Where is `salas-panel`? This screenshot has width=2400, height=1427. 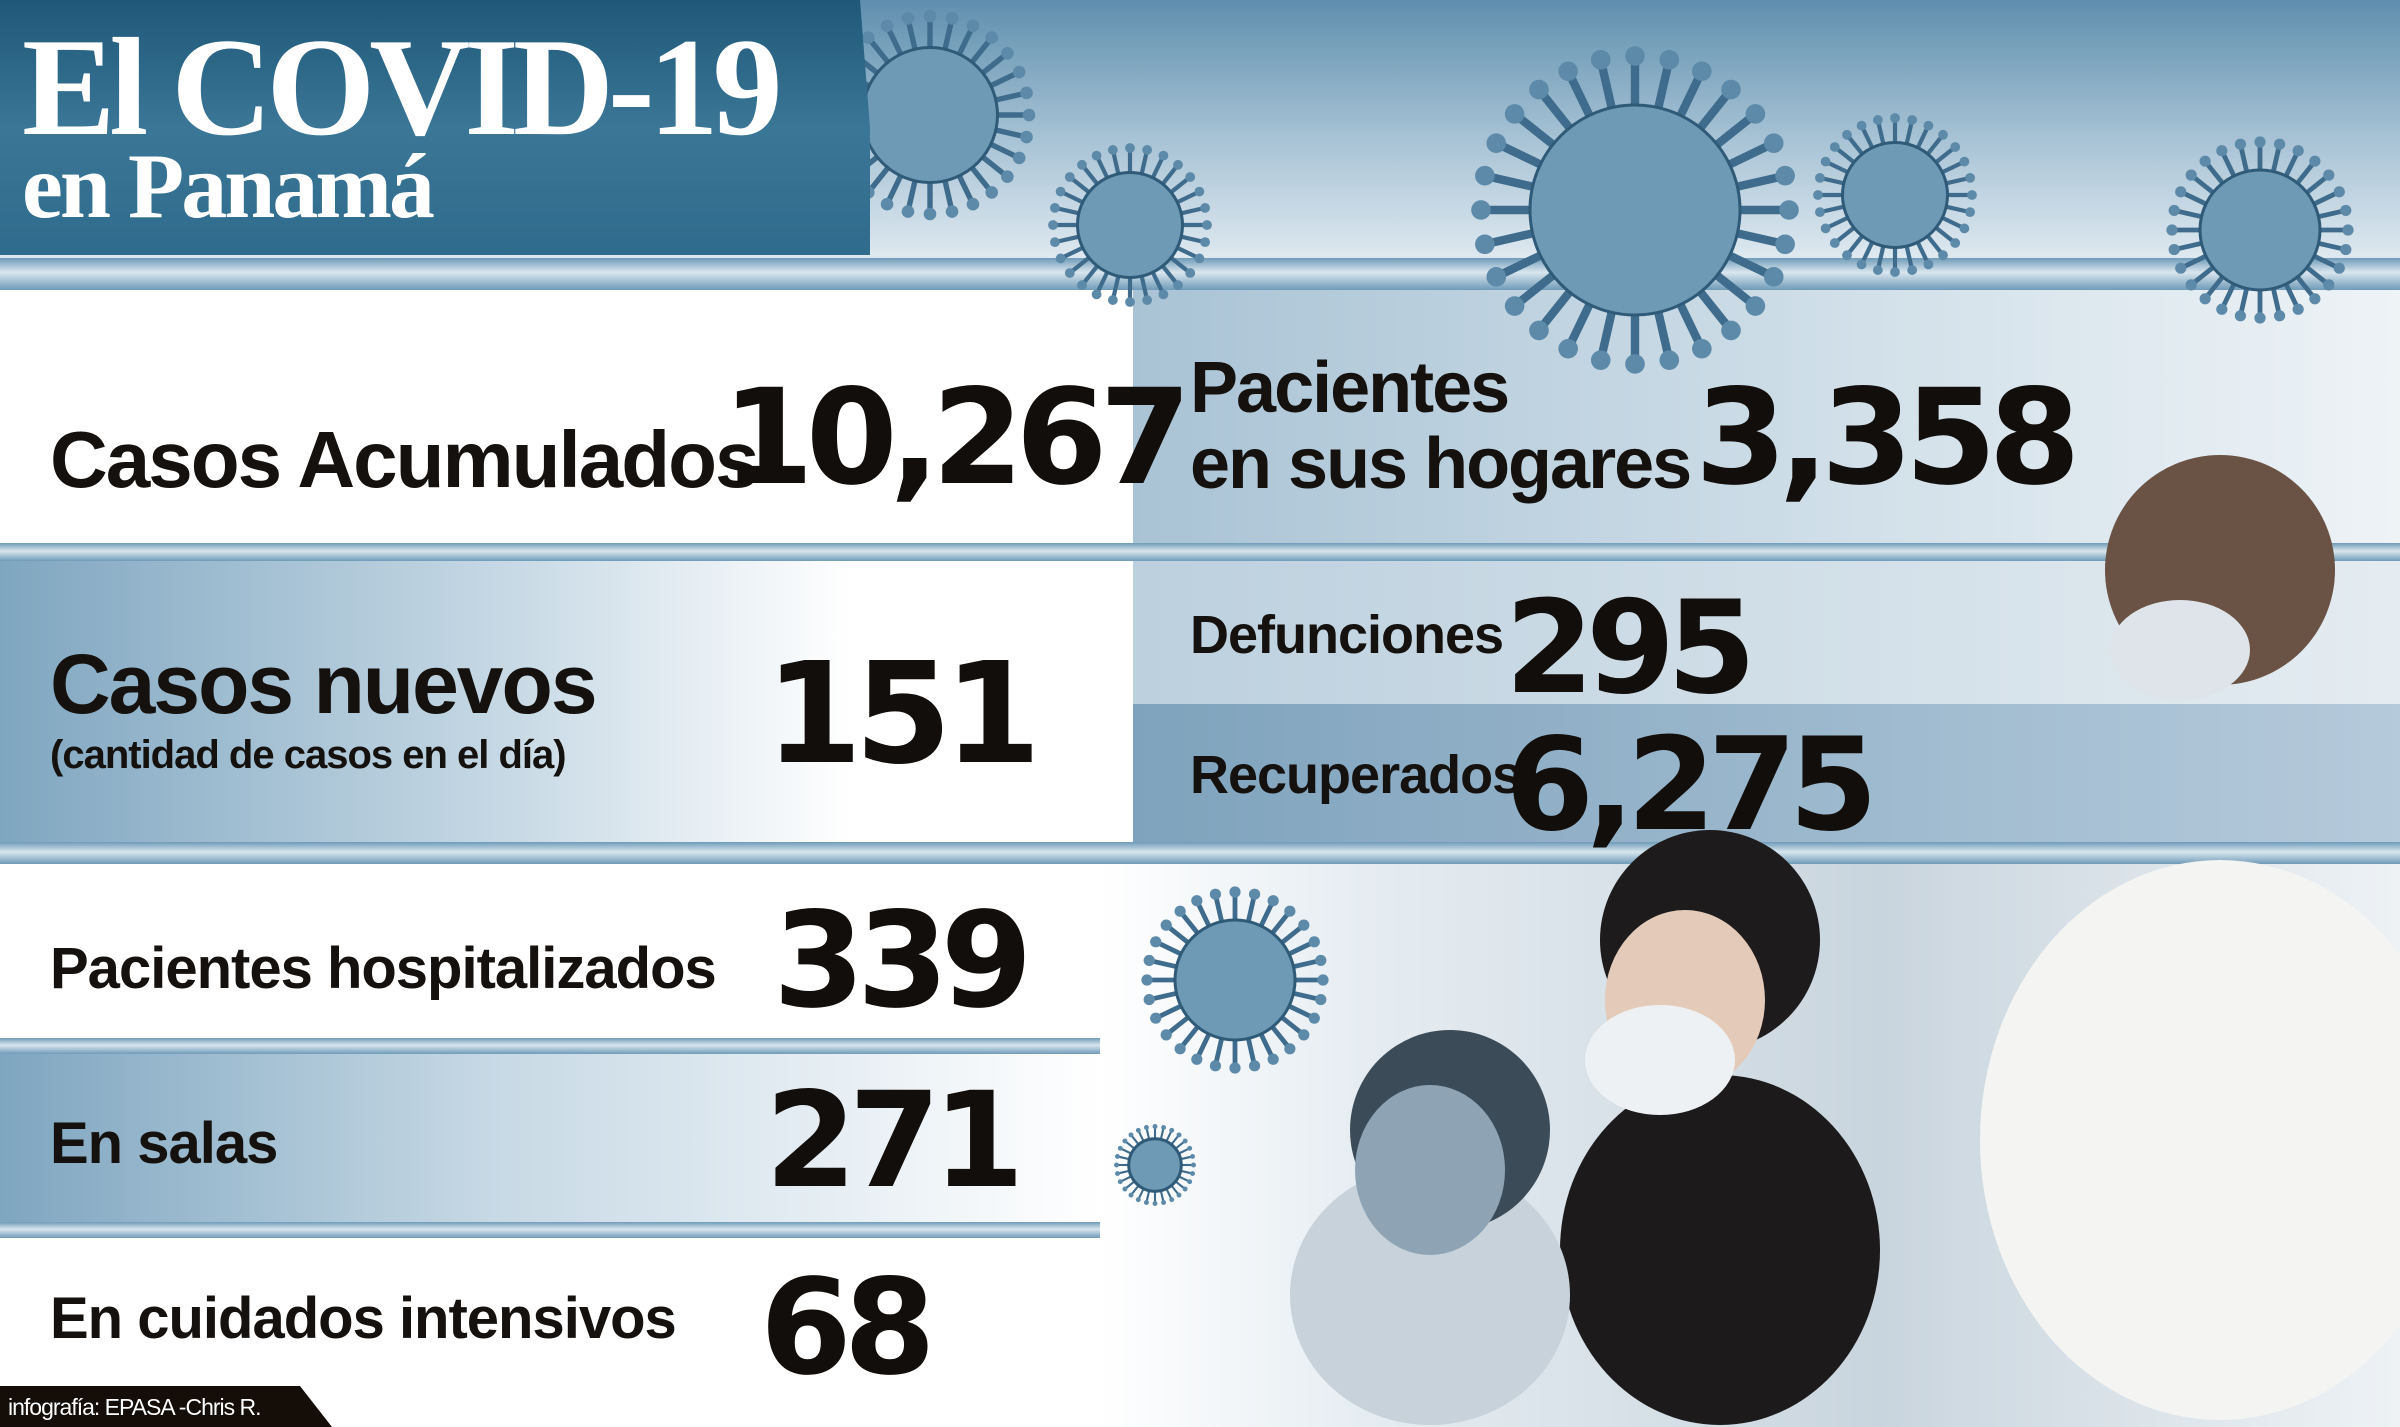 salas-panel is located at coordinates (550, 1138).